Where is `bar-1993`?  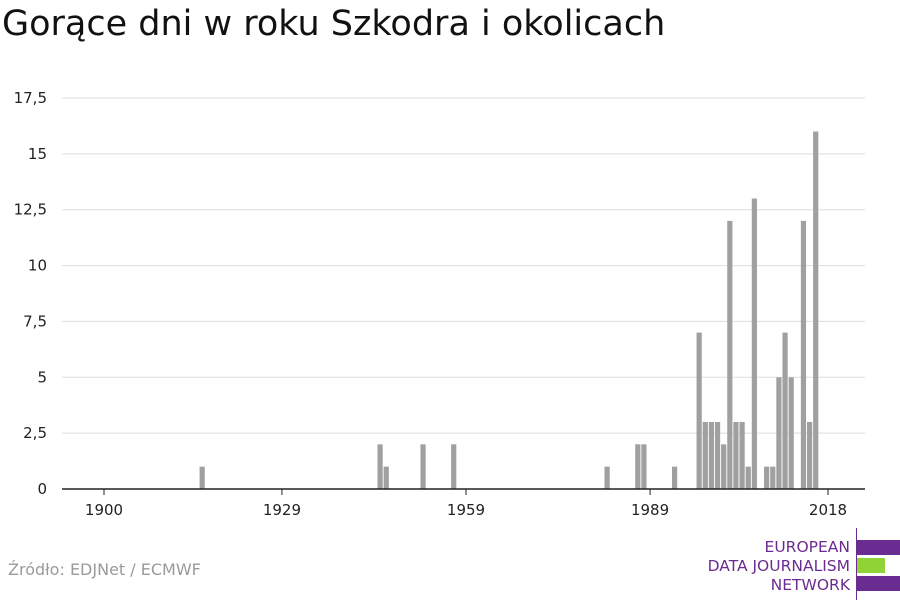
bar-1993 is located at coordinates (675, 477).